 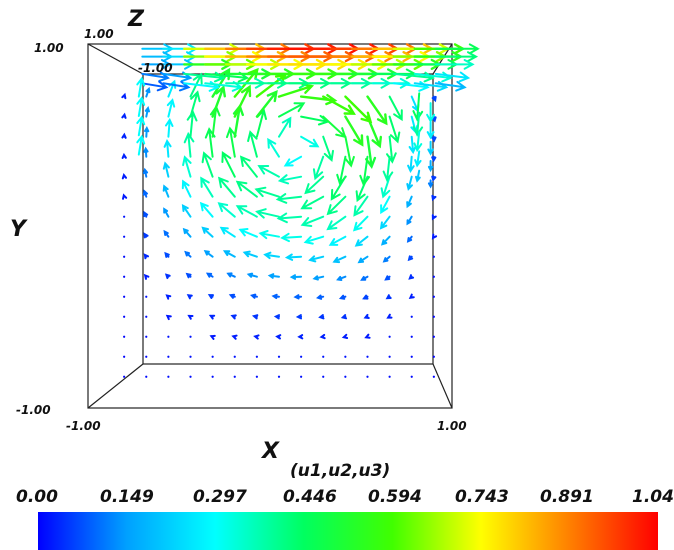 What do you see at coordinates (136, 19) in the screenshot?
I see `z-axis-label: Z` at bounding box center [136, 19].